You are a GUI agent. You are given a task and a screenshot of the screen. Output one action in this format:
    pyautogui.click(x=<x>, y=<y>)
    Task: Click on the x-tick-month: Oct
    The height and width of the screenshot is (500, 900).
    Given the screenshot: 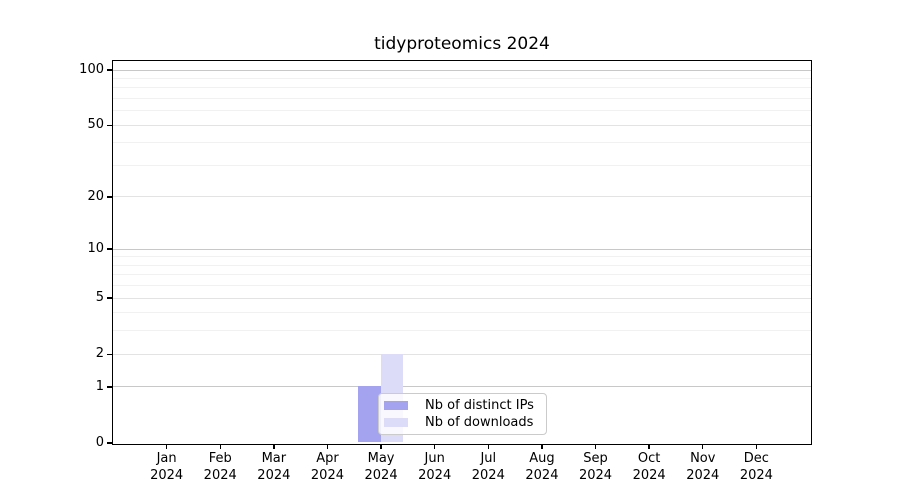 What is the action you would take?
    pyautogui.click(x=649, y=458)
    